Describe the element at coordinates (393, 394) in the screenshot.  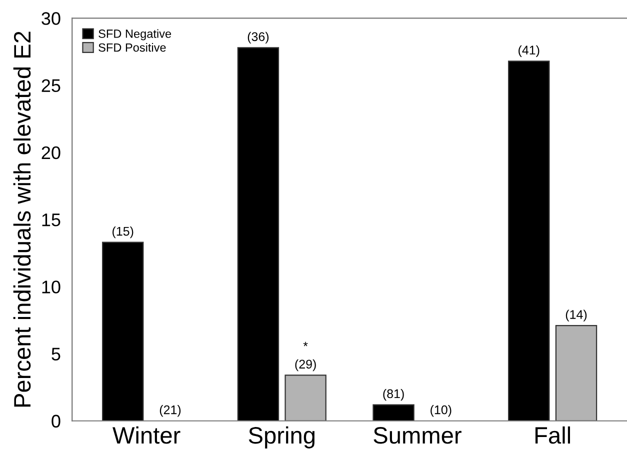
I see `annotation: (81)` at that location.